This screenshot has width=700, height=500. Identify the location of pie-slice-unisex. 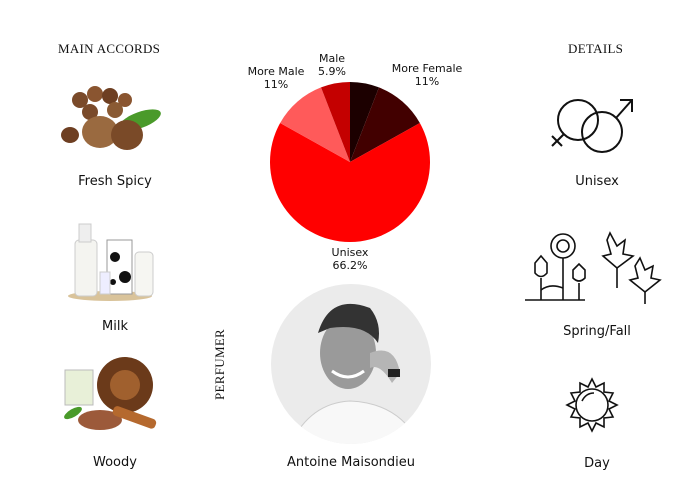
(350, 182).